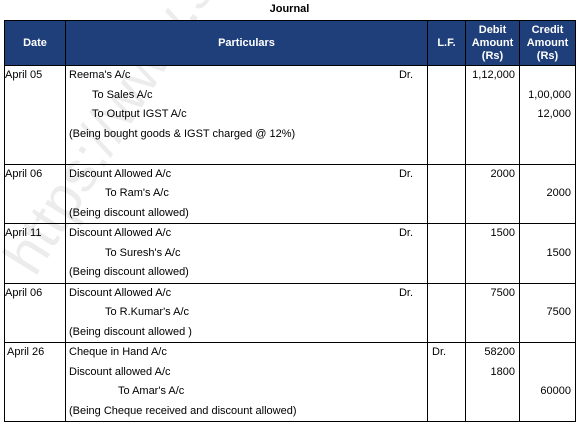 This screenshot has width=579, height=425. Describe the element at coordinates (502, 173) in the screenshot. I see `debit-amount: 2000` at that location.